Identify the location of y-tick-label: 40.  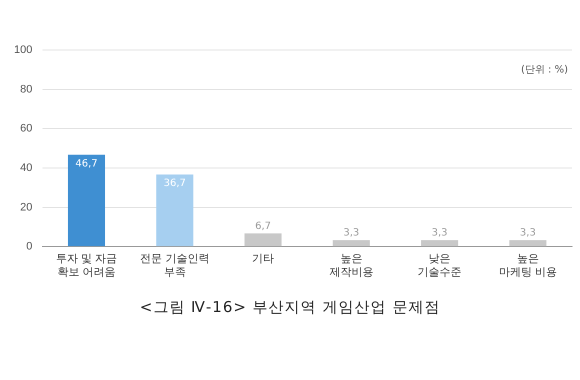
(26, 168).